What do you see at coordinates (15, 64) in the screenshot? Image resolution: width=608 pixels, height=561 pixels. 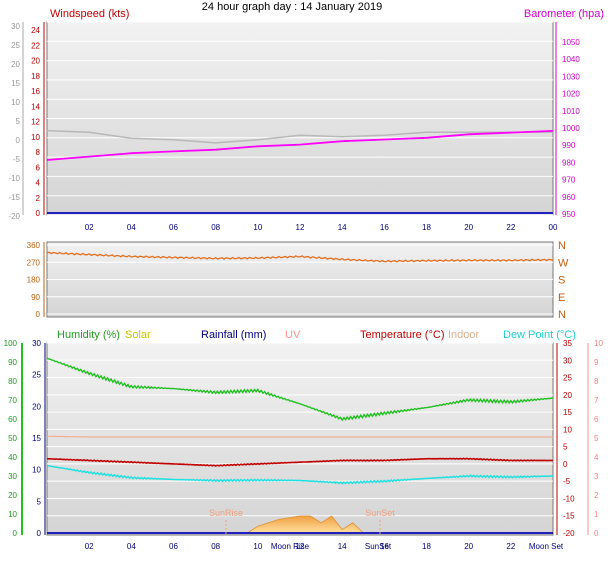 I see `windspeed-outer-tick: 20` at bounding box center [15, 64].